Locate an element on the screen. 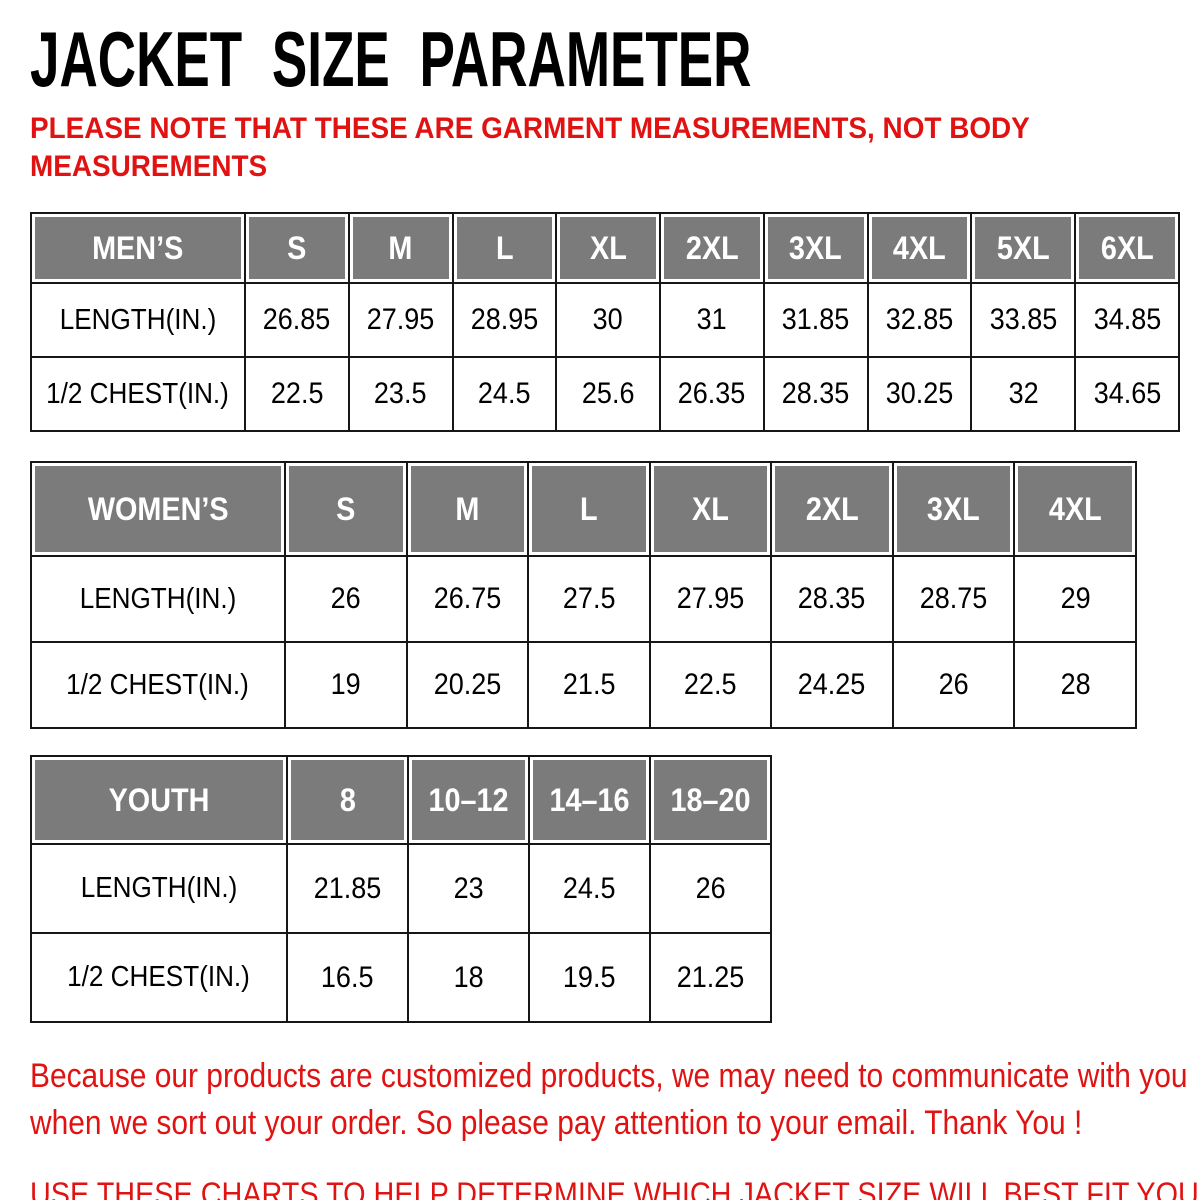  mens-value-0-3: 30 is located at coordinates (608, 320).